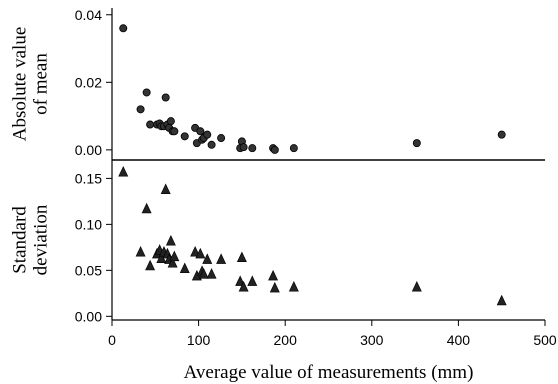  Describe the element at coordinates (459, 340) in the screenshot. I see `x-tick-label: 400` at that location.